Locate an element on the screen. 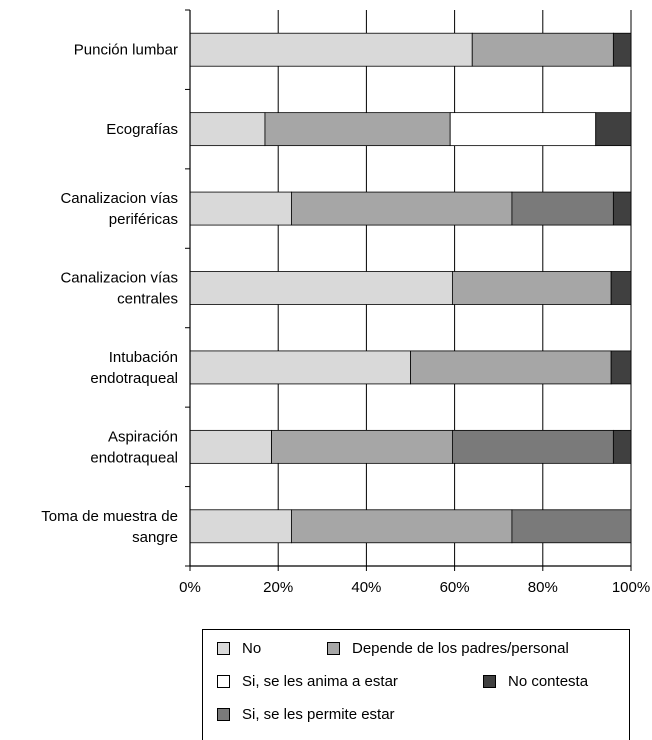 Image resolution: width=652 pixels, height=740 pixels. category-label: centrales is located at coordinates (147, 299).